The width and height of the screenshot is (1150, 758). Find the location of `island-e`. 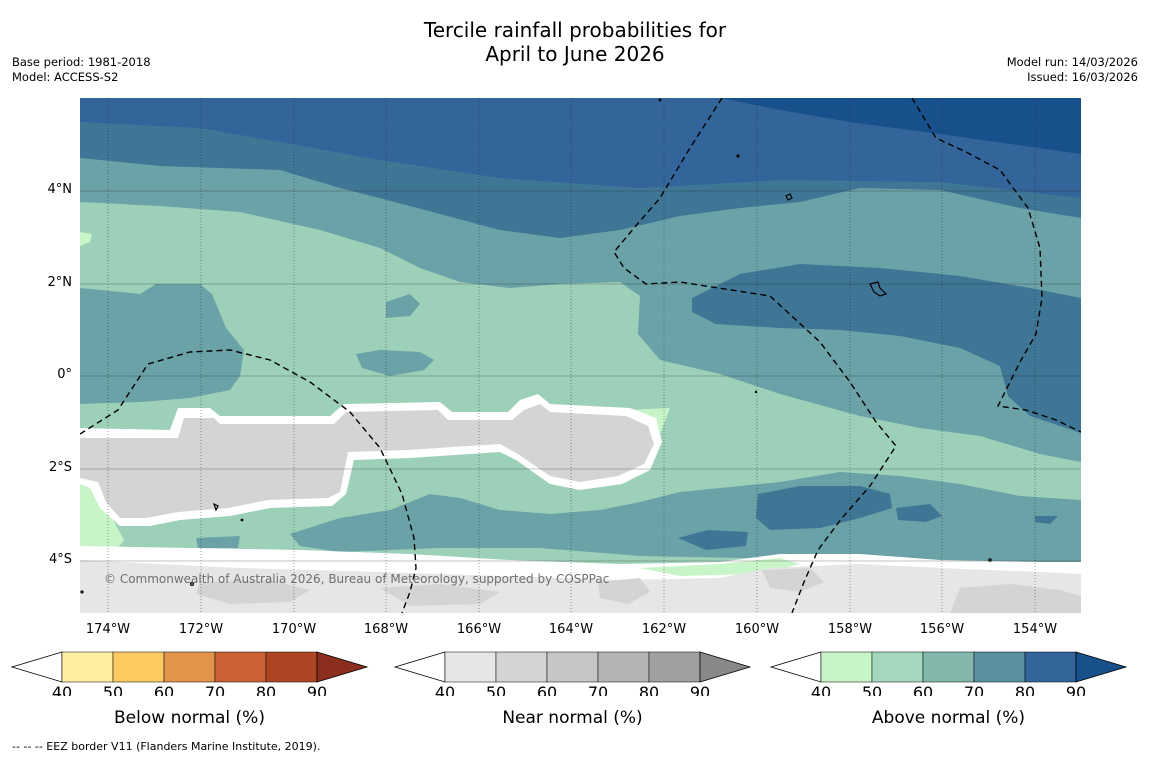

island-e is located at coordinates (738, 156).